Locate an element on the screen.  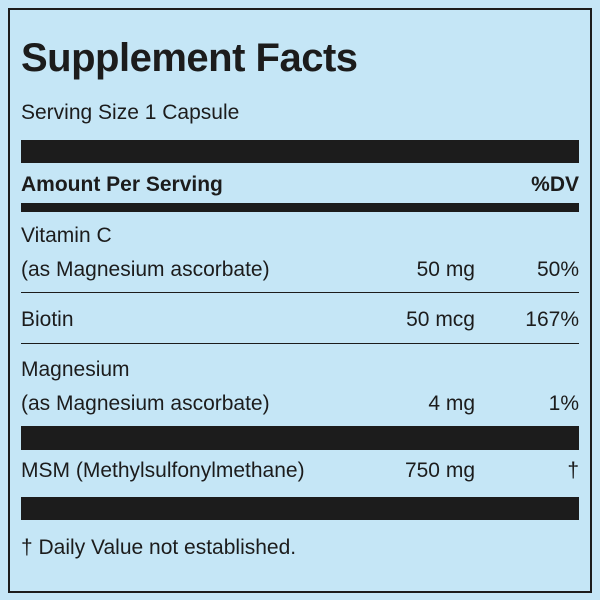
thick-divider-top is located at coordinates (300, 151).